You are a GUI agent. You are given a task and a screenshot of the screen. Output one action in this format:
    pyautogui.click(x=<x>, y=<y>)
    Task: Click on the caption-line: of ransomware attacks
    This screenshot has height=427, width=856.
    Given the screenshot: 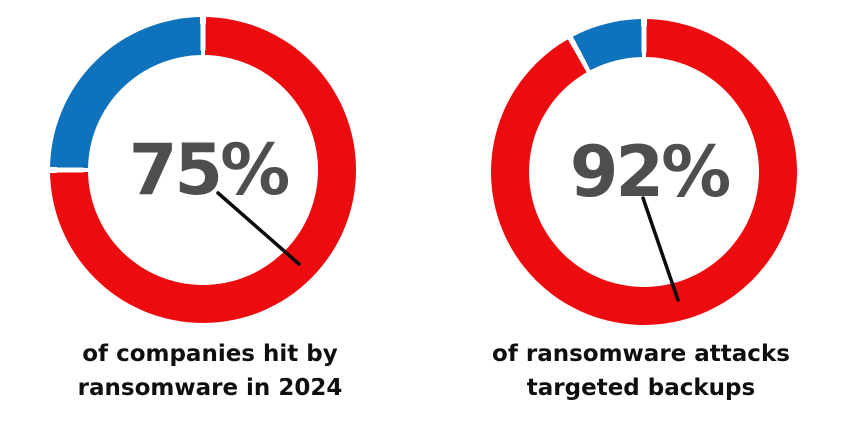 What is the action you would take?
    pyautogui.click(x=641, y=354)
    